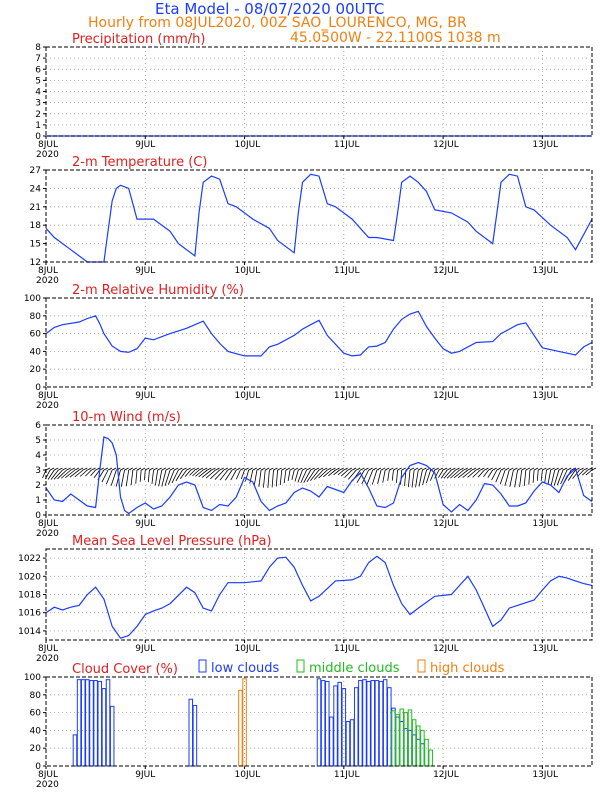 The image size is (612, 792). Describe the element at coordinates (145, 396) in the screenshot. I see `x-tick-label: 9JUL` at that location.